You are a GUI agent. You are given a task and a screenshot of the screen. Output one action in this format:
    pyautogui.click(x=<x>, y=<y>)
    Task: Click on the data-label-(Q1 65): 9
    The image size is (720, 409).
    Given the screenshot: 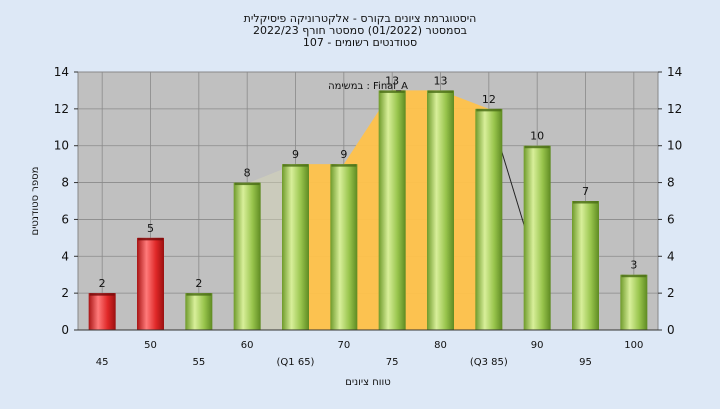 What is the action you would take?
    pyautogui.click(x=295, y=154)
    